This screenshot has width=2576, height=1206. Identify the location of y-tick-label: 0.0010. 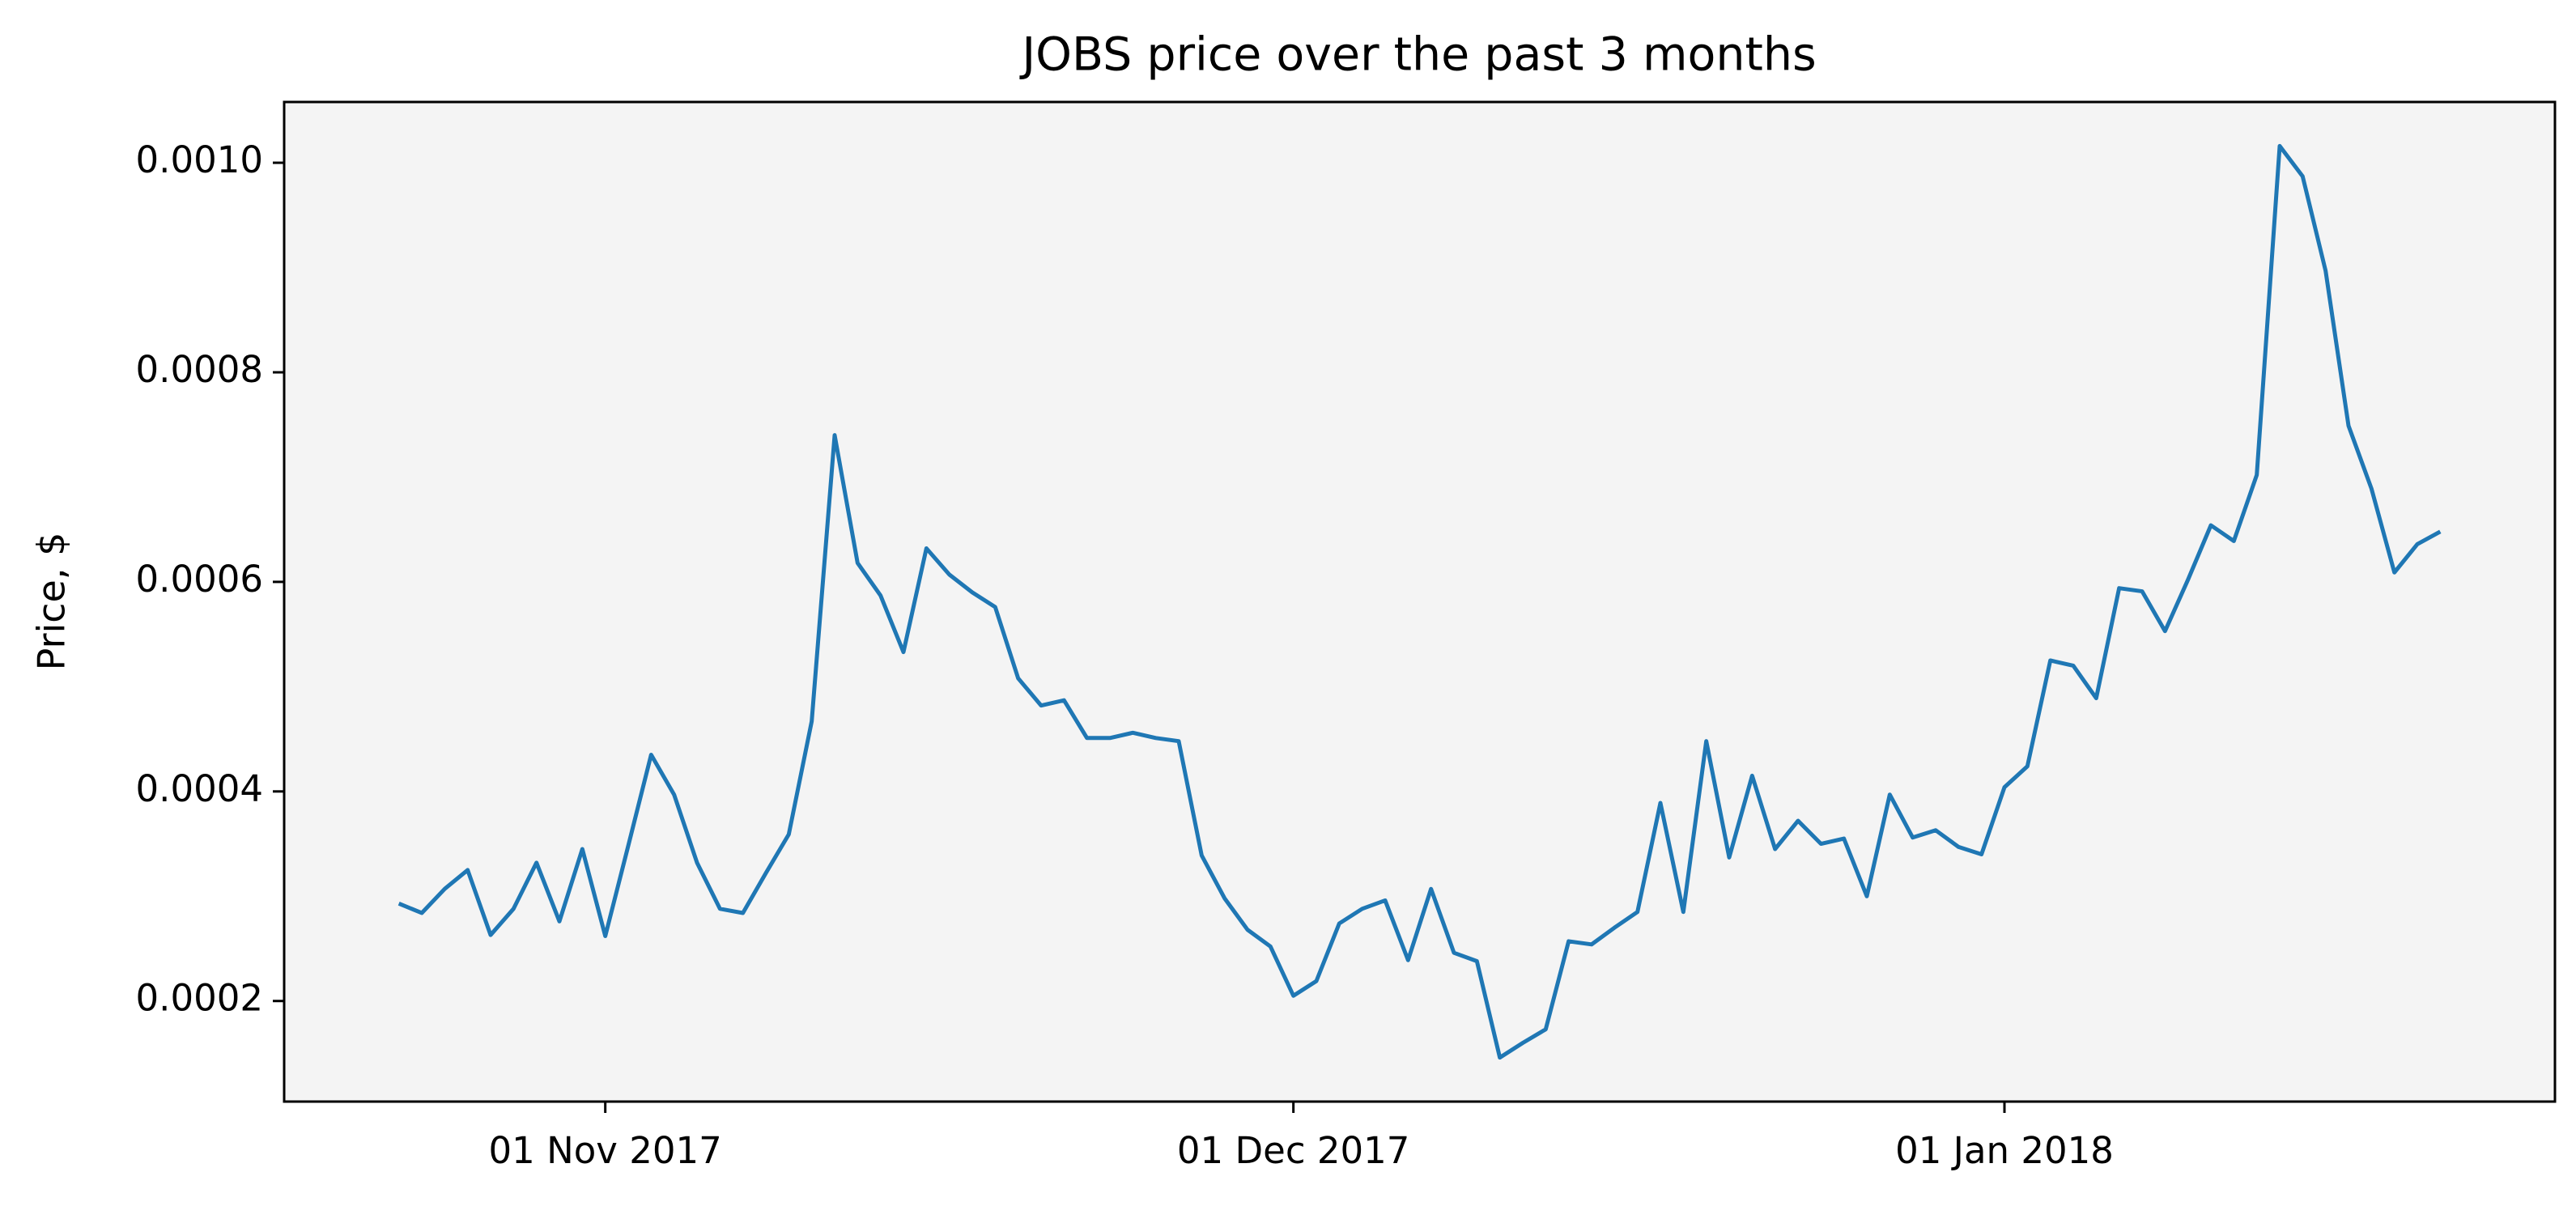
(200, 159).